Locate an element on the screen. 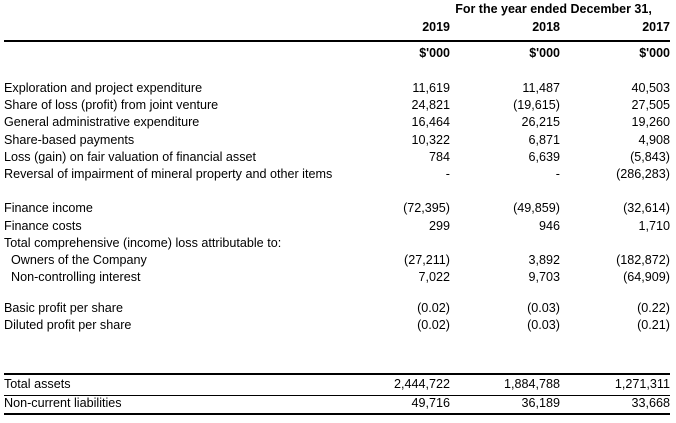 The height and width of the screenshot is (423, 676). cell-2018: 11,487 is located at coordinates (541, 88).